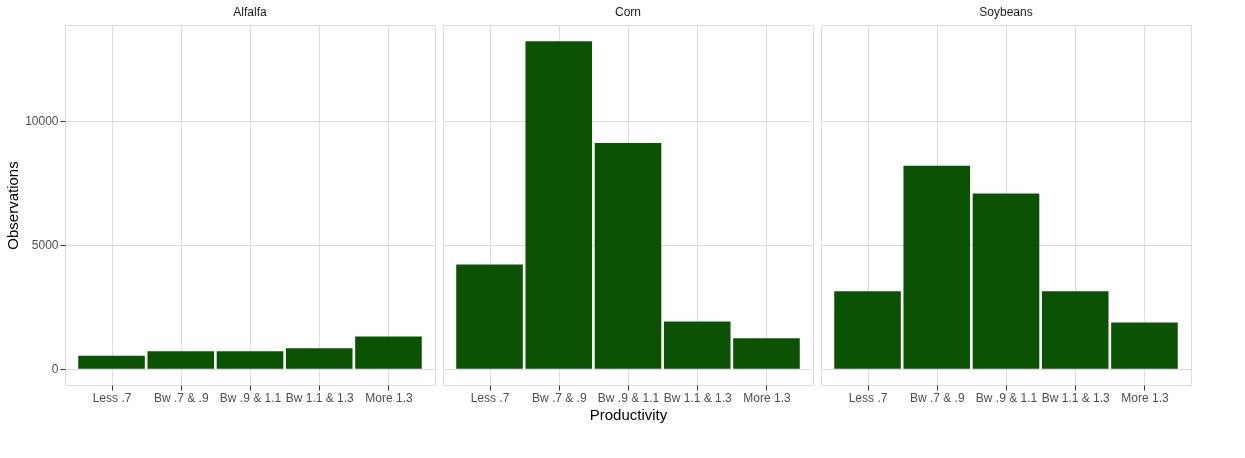 The width and height of the screenshot is (1245, 458). I want to click on y-tick-label: 5000, so click(45, 245).